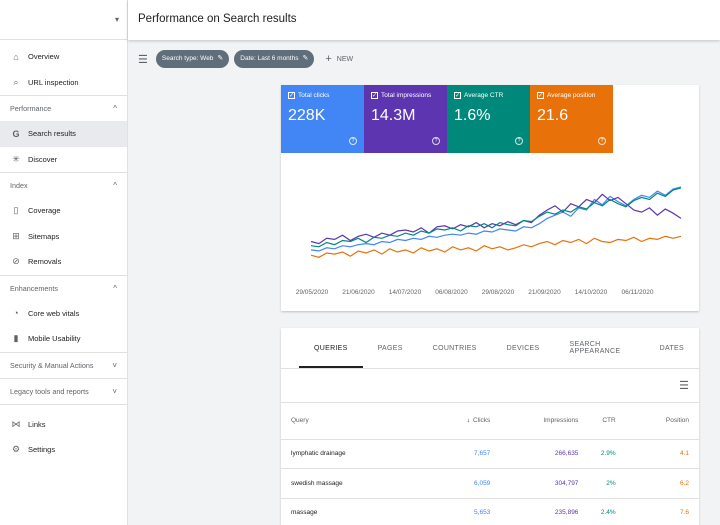 The height and width of the screenshot is (525, 720). Describe the element at coordinates (356, 421) in the screenshot. I see `column-header-query: Query` at that location.